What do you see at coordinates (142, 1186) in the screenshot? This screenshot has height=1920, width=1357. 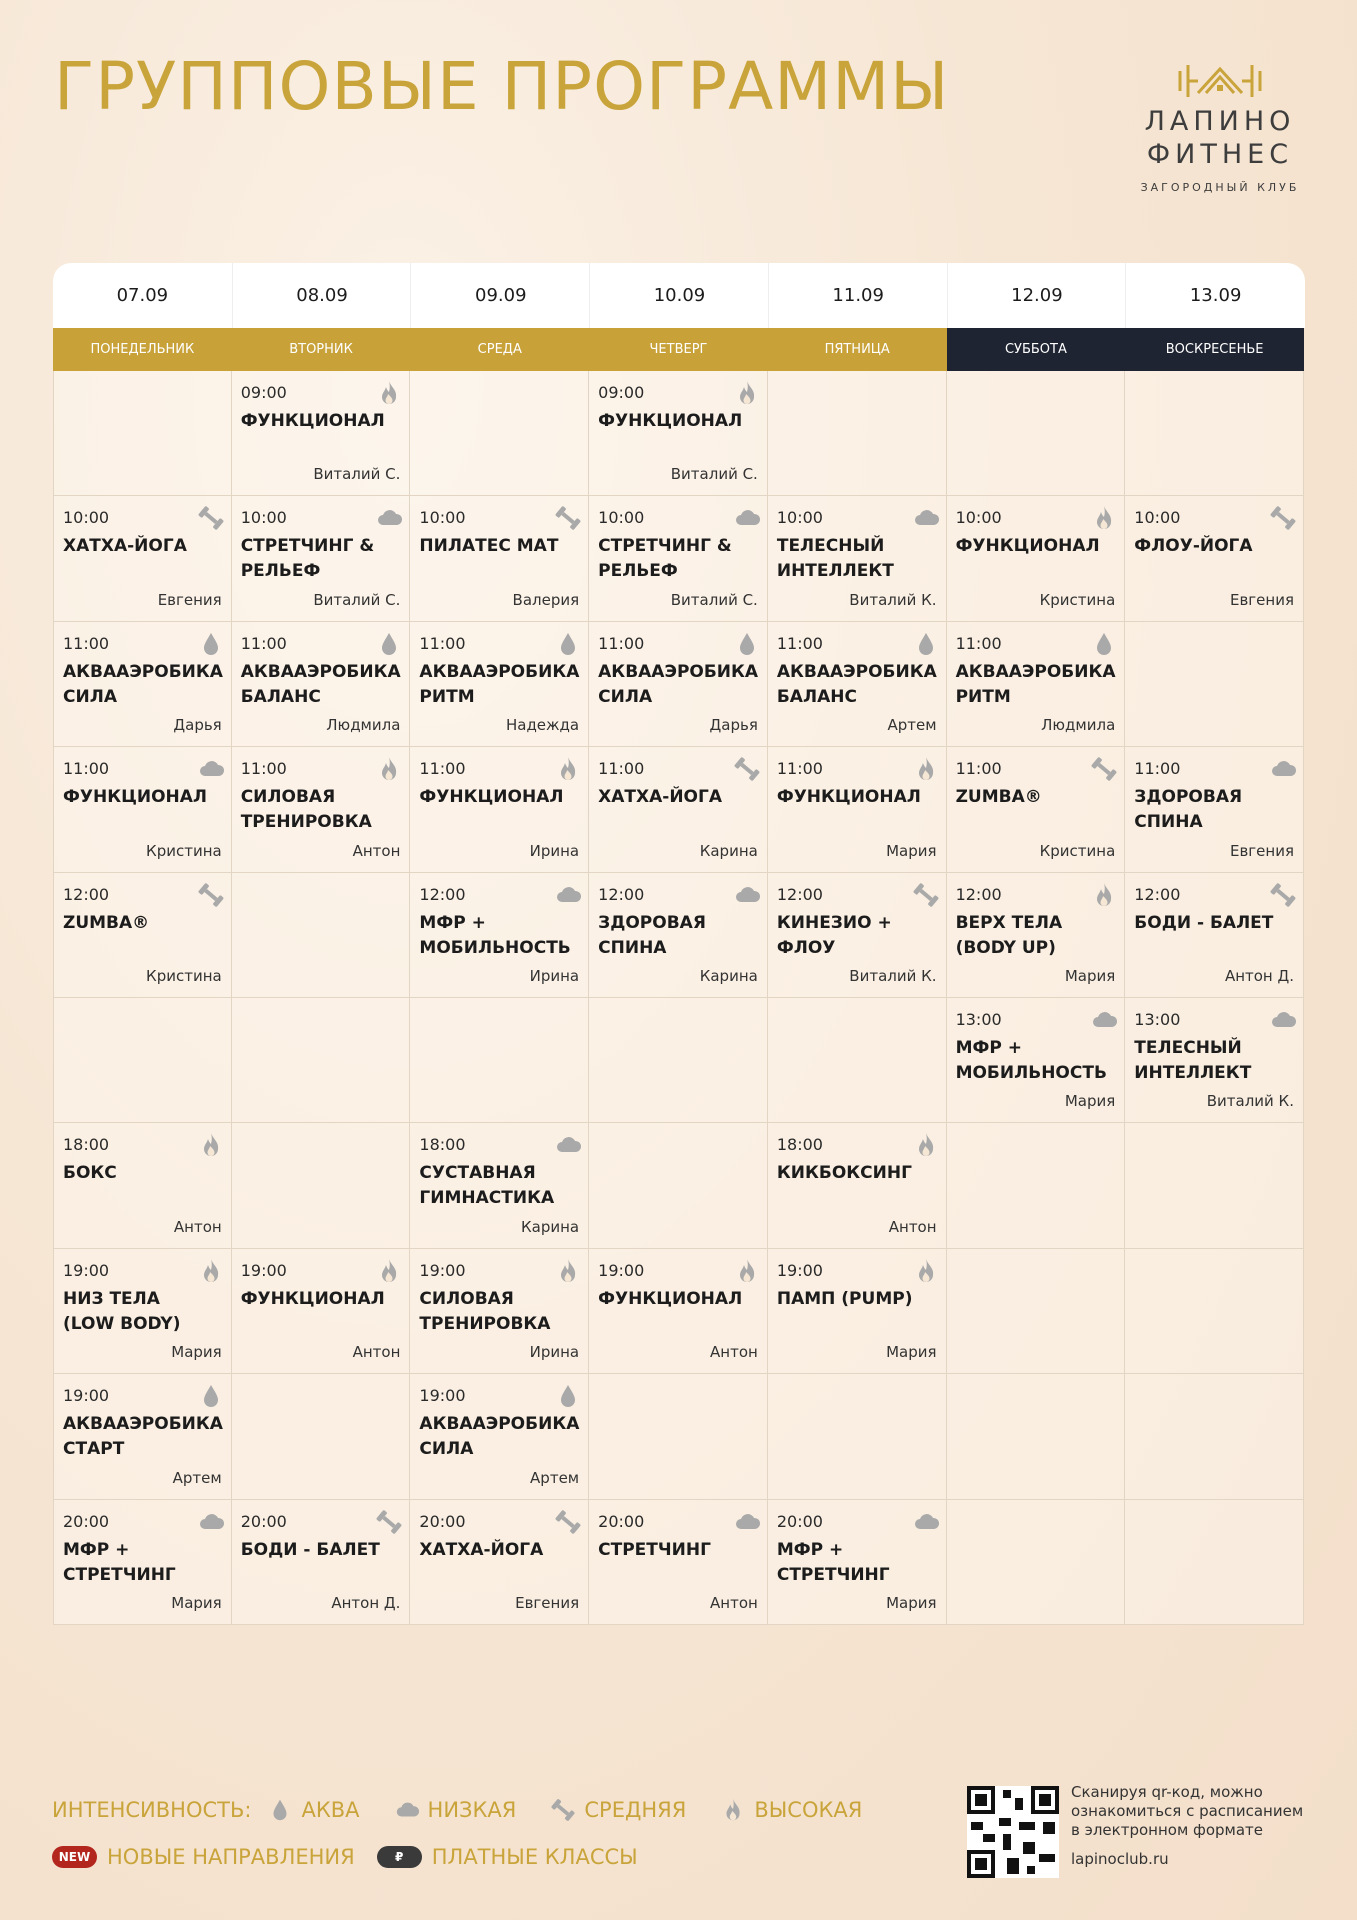 I see `schedule-cell: 18:00 БОКС Антон` at bounding box center [142, 1186].